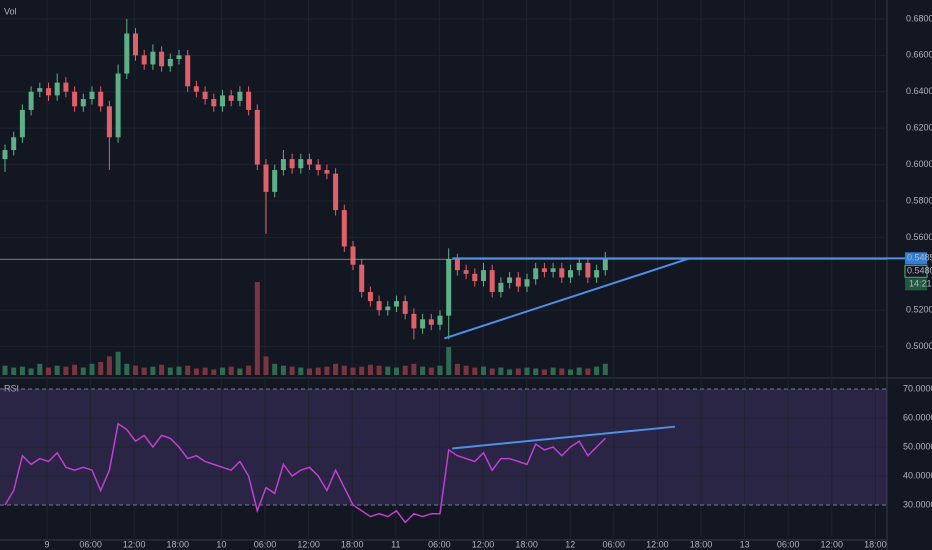  What do you see at coordinates (567, 298) in the screenshot?
I see `trendline` at bounding box center [567, 298].